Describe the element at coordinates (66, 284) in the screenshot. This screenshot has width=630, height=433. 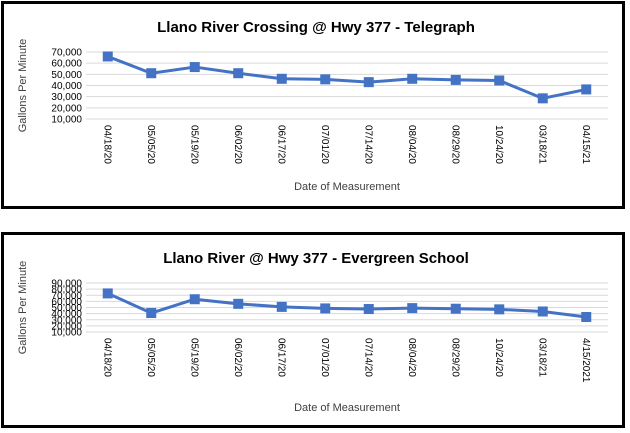
I see `y-tick-label: 90,000` at that location.